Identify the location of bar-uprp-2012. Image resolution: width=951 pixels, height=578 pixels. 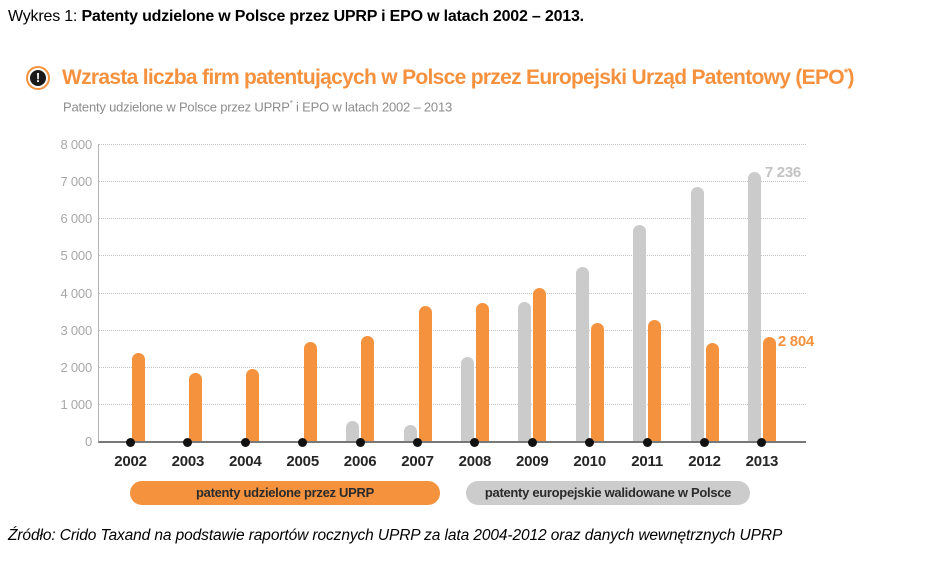
(712, 391).